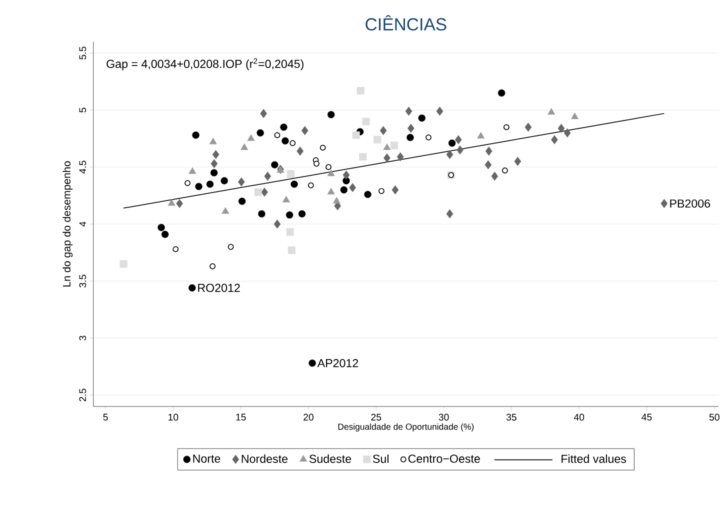 The image size is (723, 515). What do you see at coordinates (714, 417) in the screenshot?
I see `x-tick-label: 50` at bounding box center [714, 417].